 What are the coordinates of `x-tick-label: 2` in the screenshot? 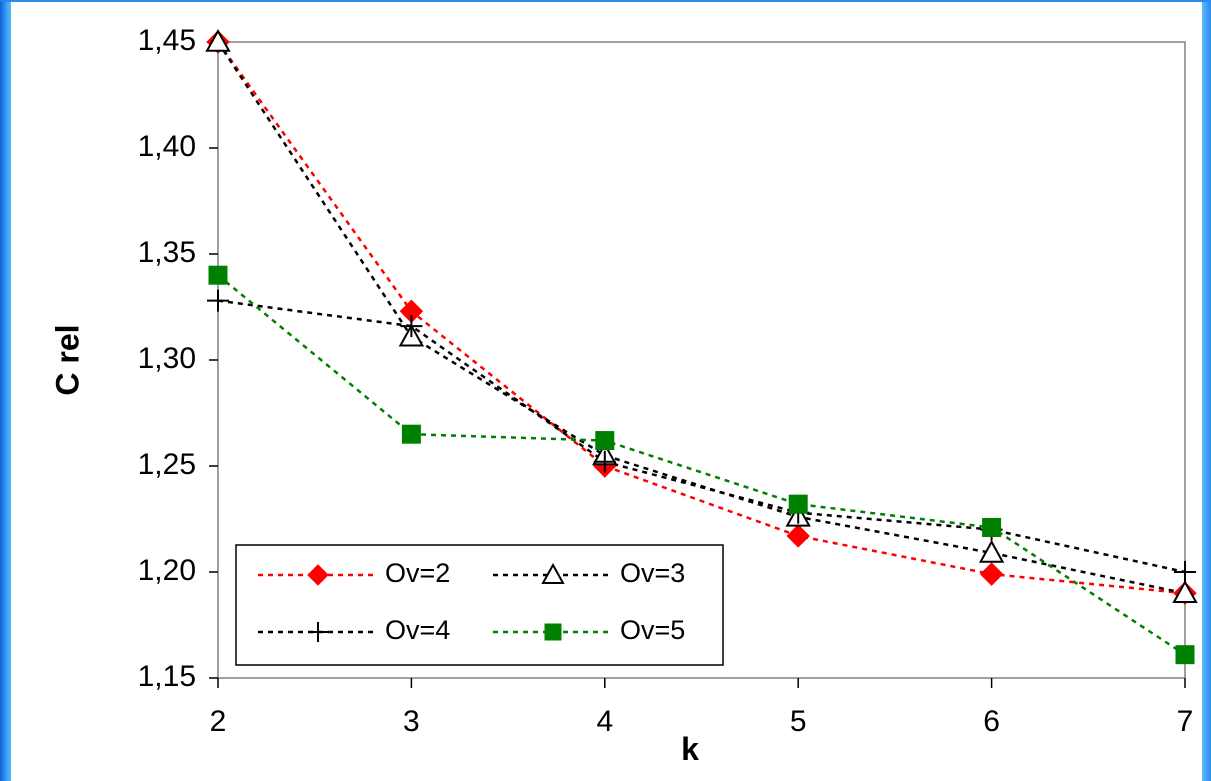 It's located at (218, 721).